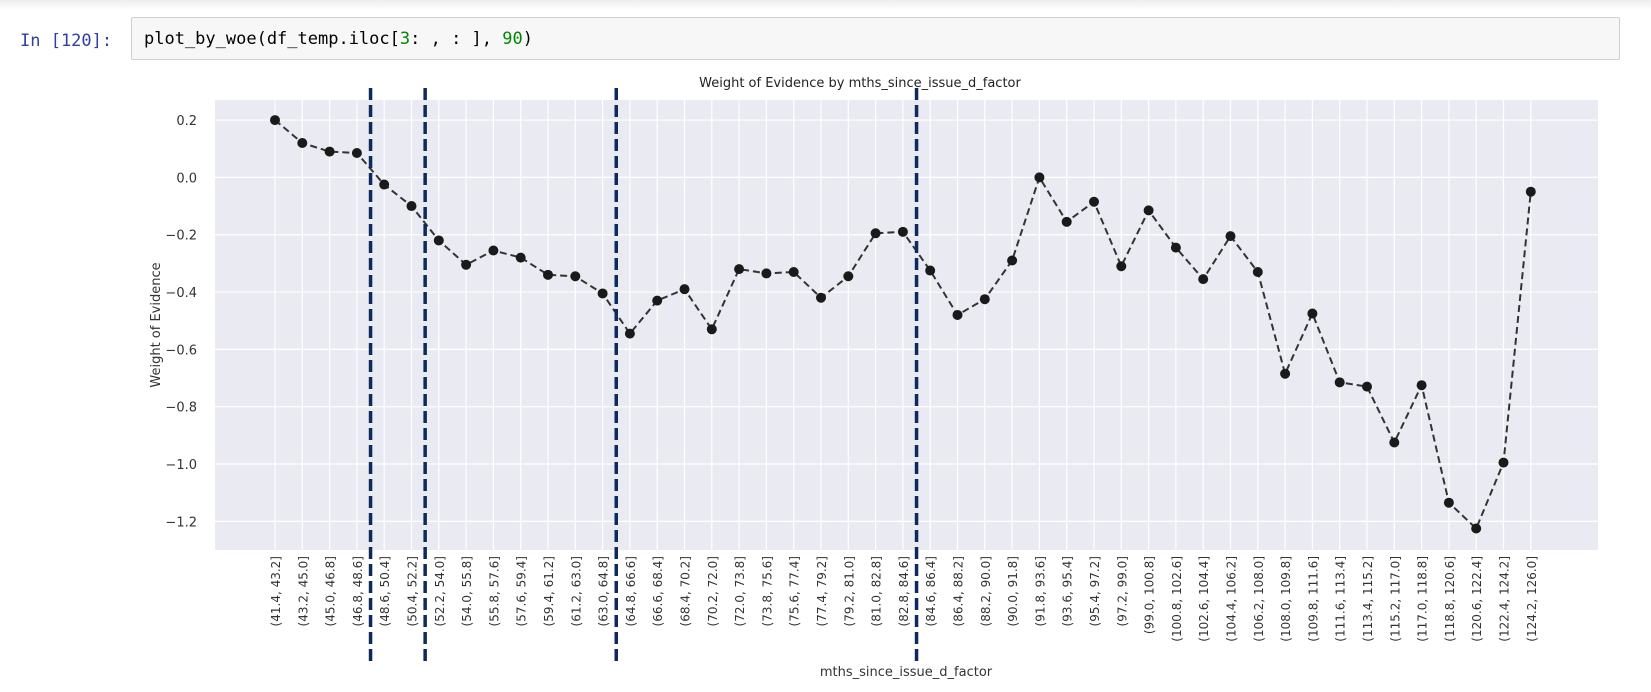 The width and height of the screenshot is (1651, 692). Describe the element at coordinates (186, 178) in the screenshot. I see `y-tick-label: 0.0` at that location.